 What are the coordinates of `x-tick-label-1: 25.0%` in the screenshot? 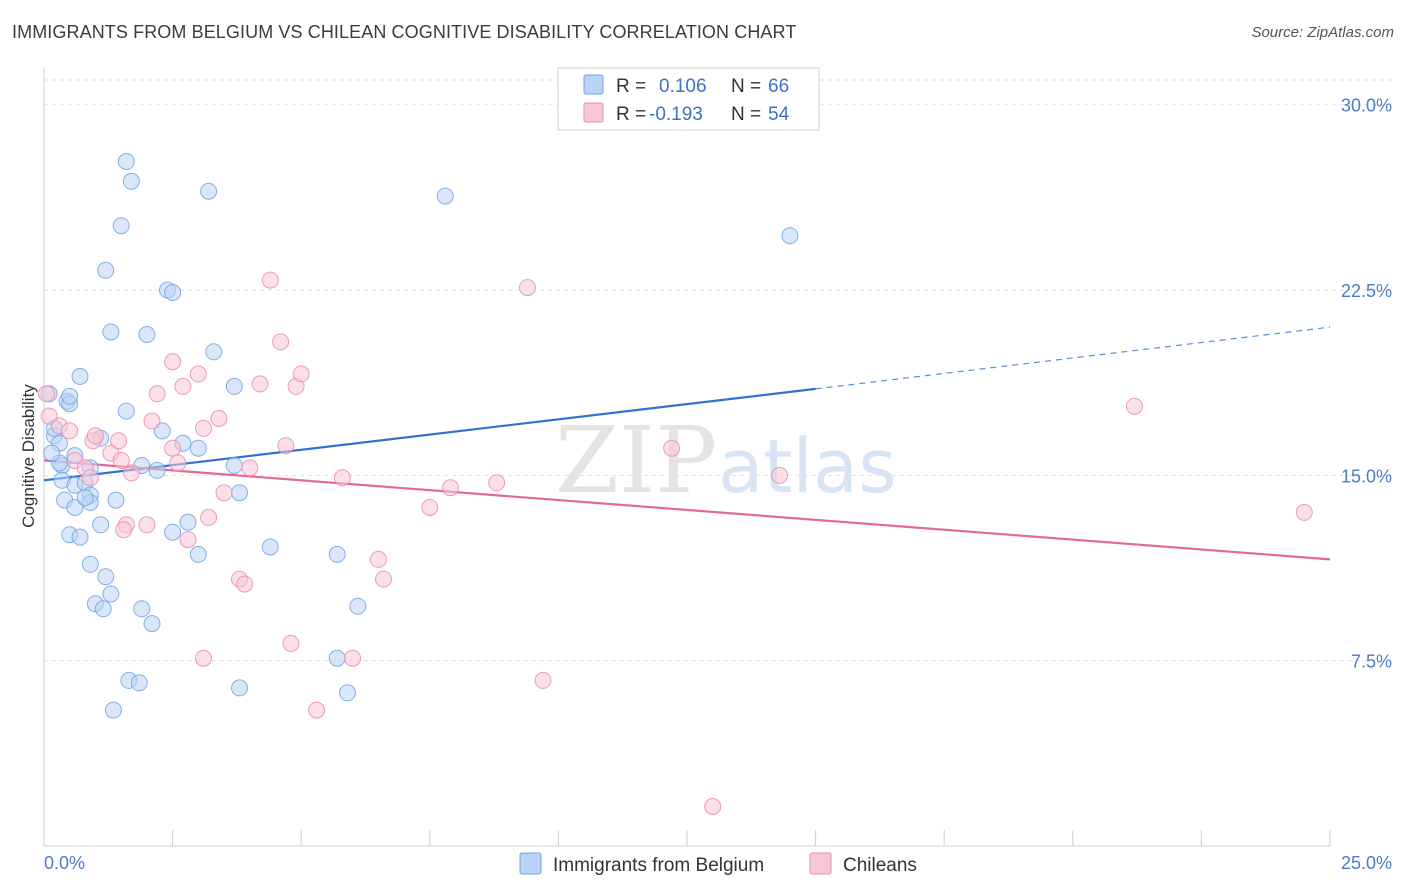 It's located at (1366, 863).